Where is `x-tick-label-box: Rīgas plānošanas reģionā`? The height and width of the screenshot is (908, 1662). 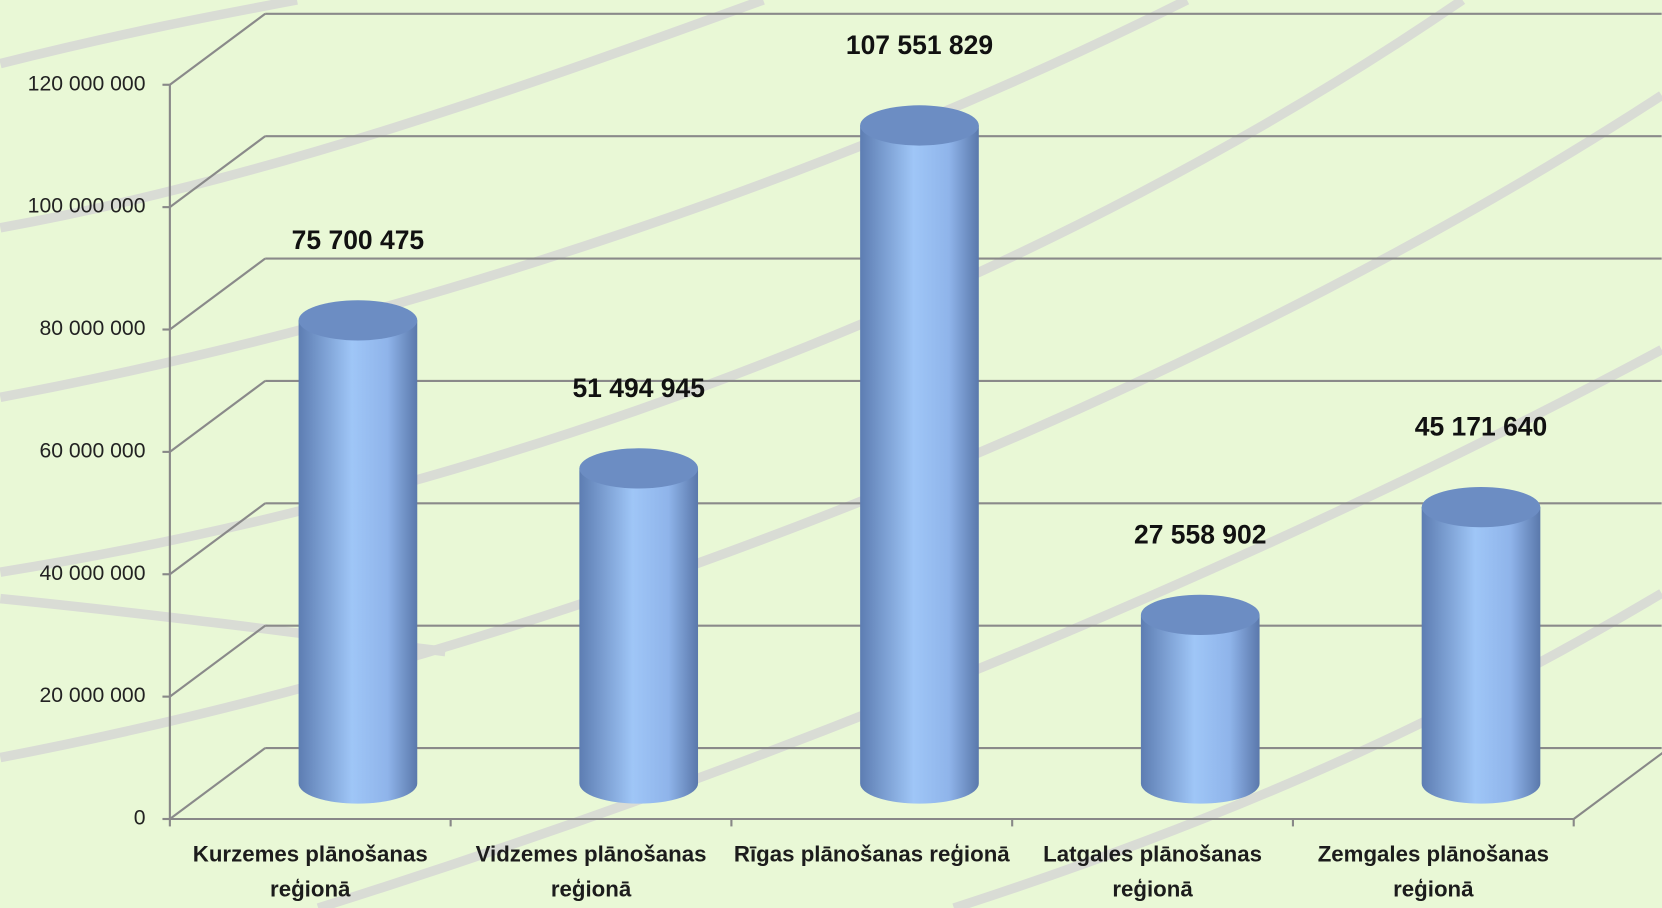 x-tick-label-box: Rīgas plānošanas reģionā is located at coordinates (871, 854).